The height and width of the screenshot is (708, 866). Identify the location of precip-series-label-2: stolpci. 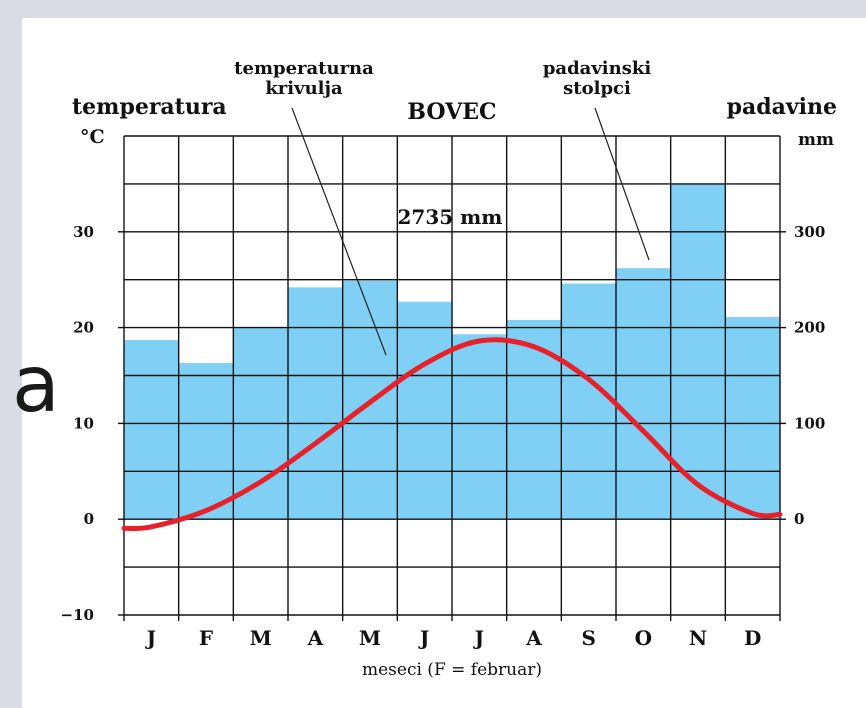
(597, 88).